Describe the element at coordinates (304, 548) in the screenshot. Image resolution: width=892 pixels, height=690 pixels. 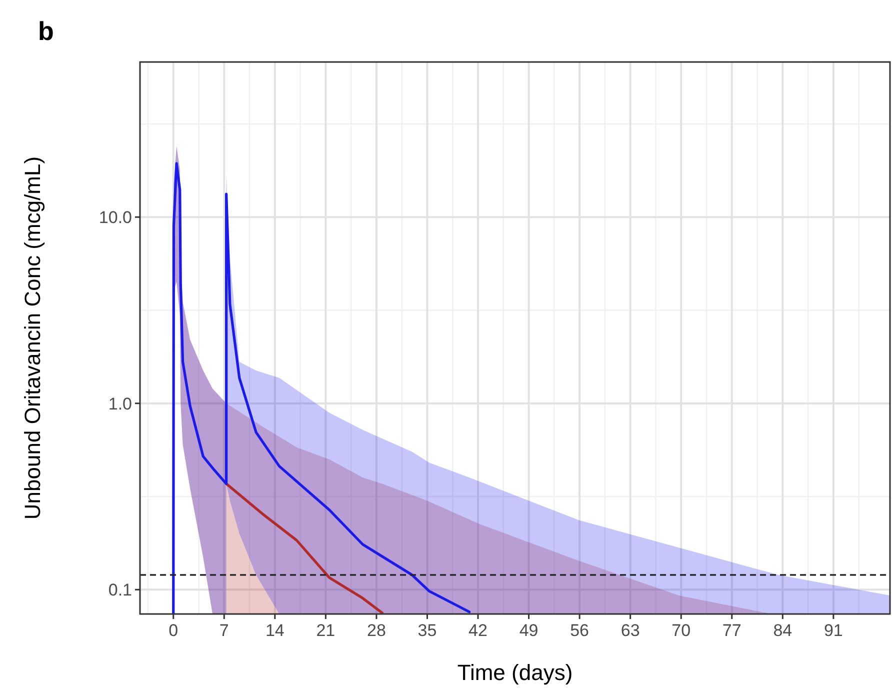
I see `line-series` at that location.